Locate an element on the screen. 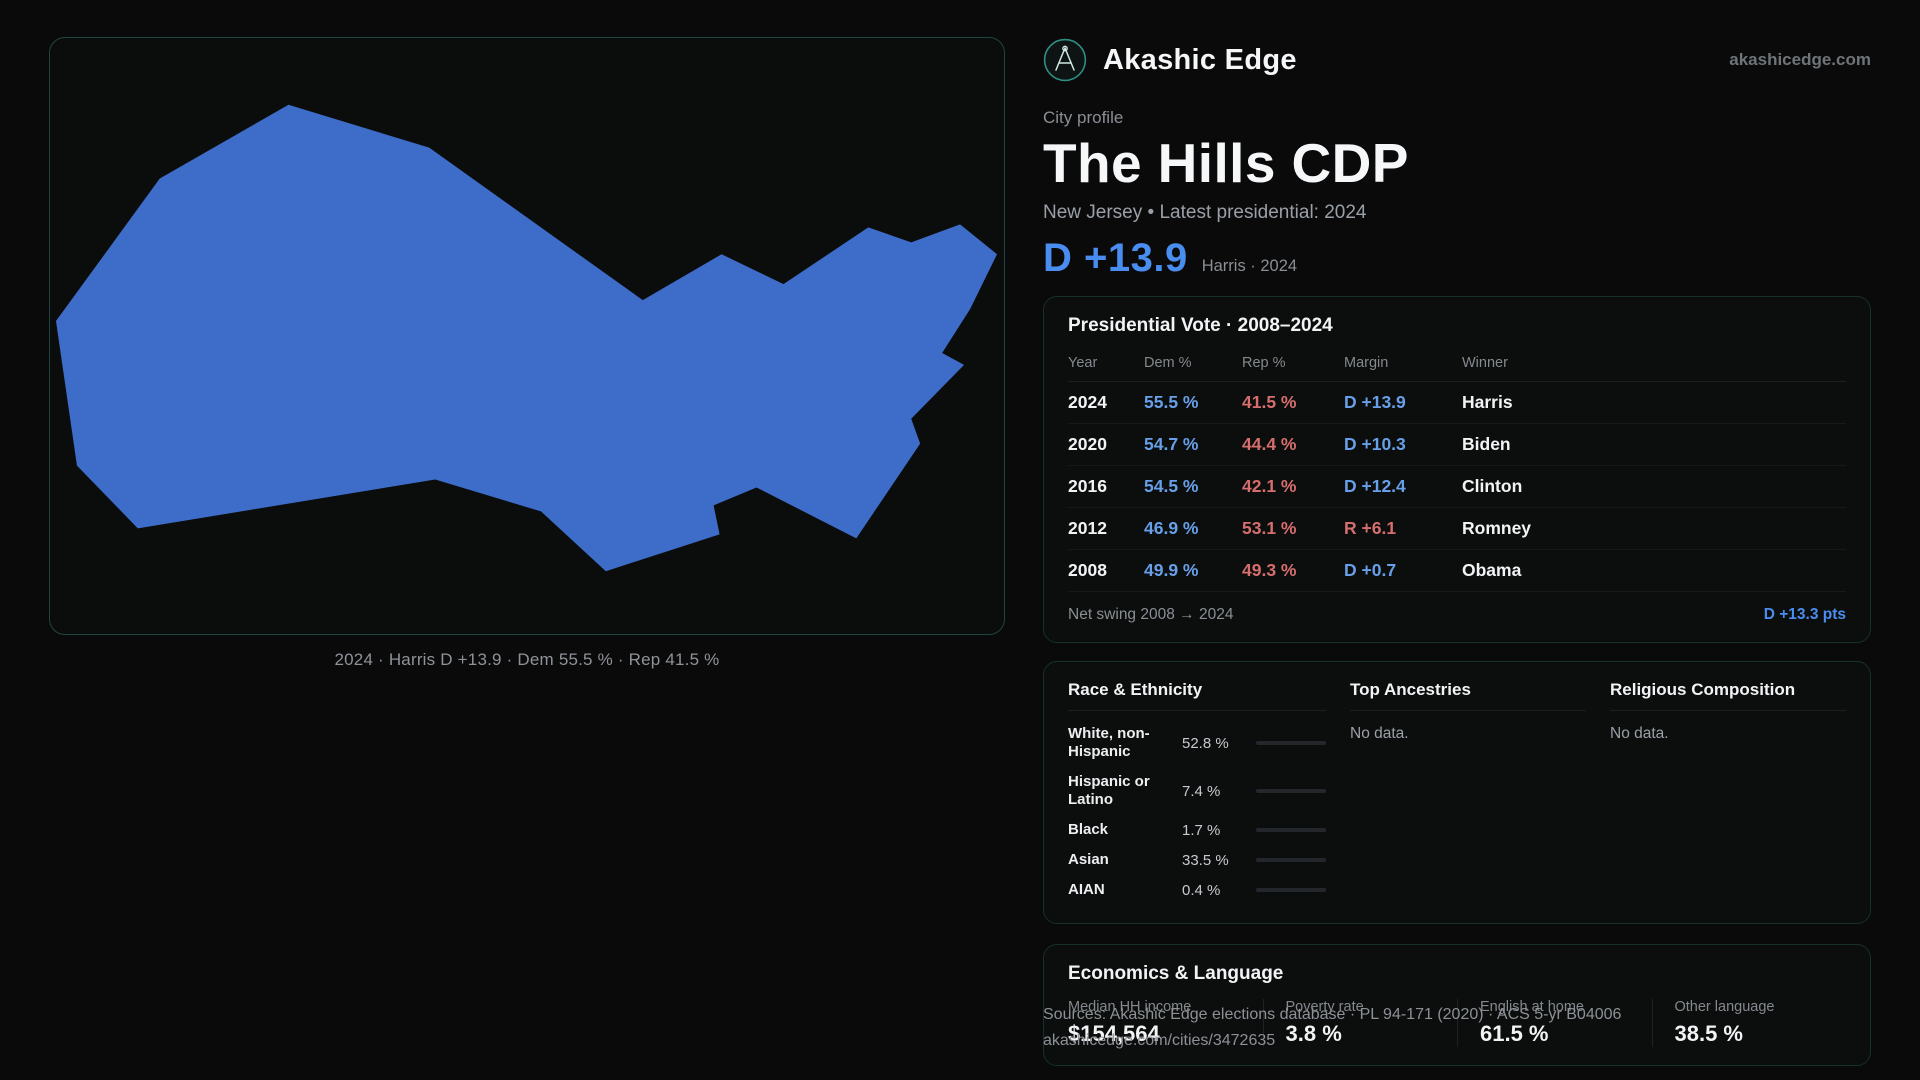 This screenshot has width=1920, height=1080. race-label: AIAN is located at coordinates (1086, 890).